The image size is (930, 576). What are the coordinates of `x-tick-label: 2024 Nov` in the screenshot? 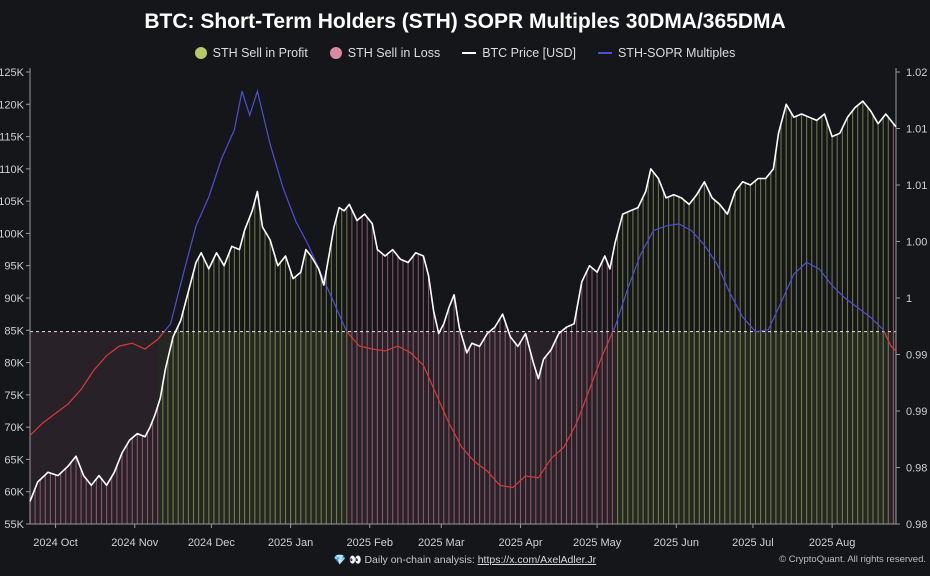 It's located at (135, 543).